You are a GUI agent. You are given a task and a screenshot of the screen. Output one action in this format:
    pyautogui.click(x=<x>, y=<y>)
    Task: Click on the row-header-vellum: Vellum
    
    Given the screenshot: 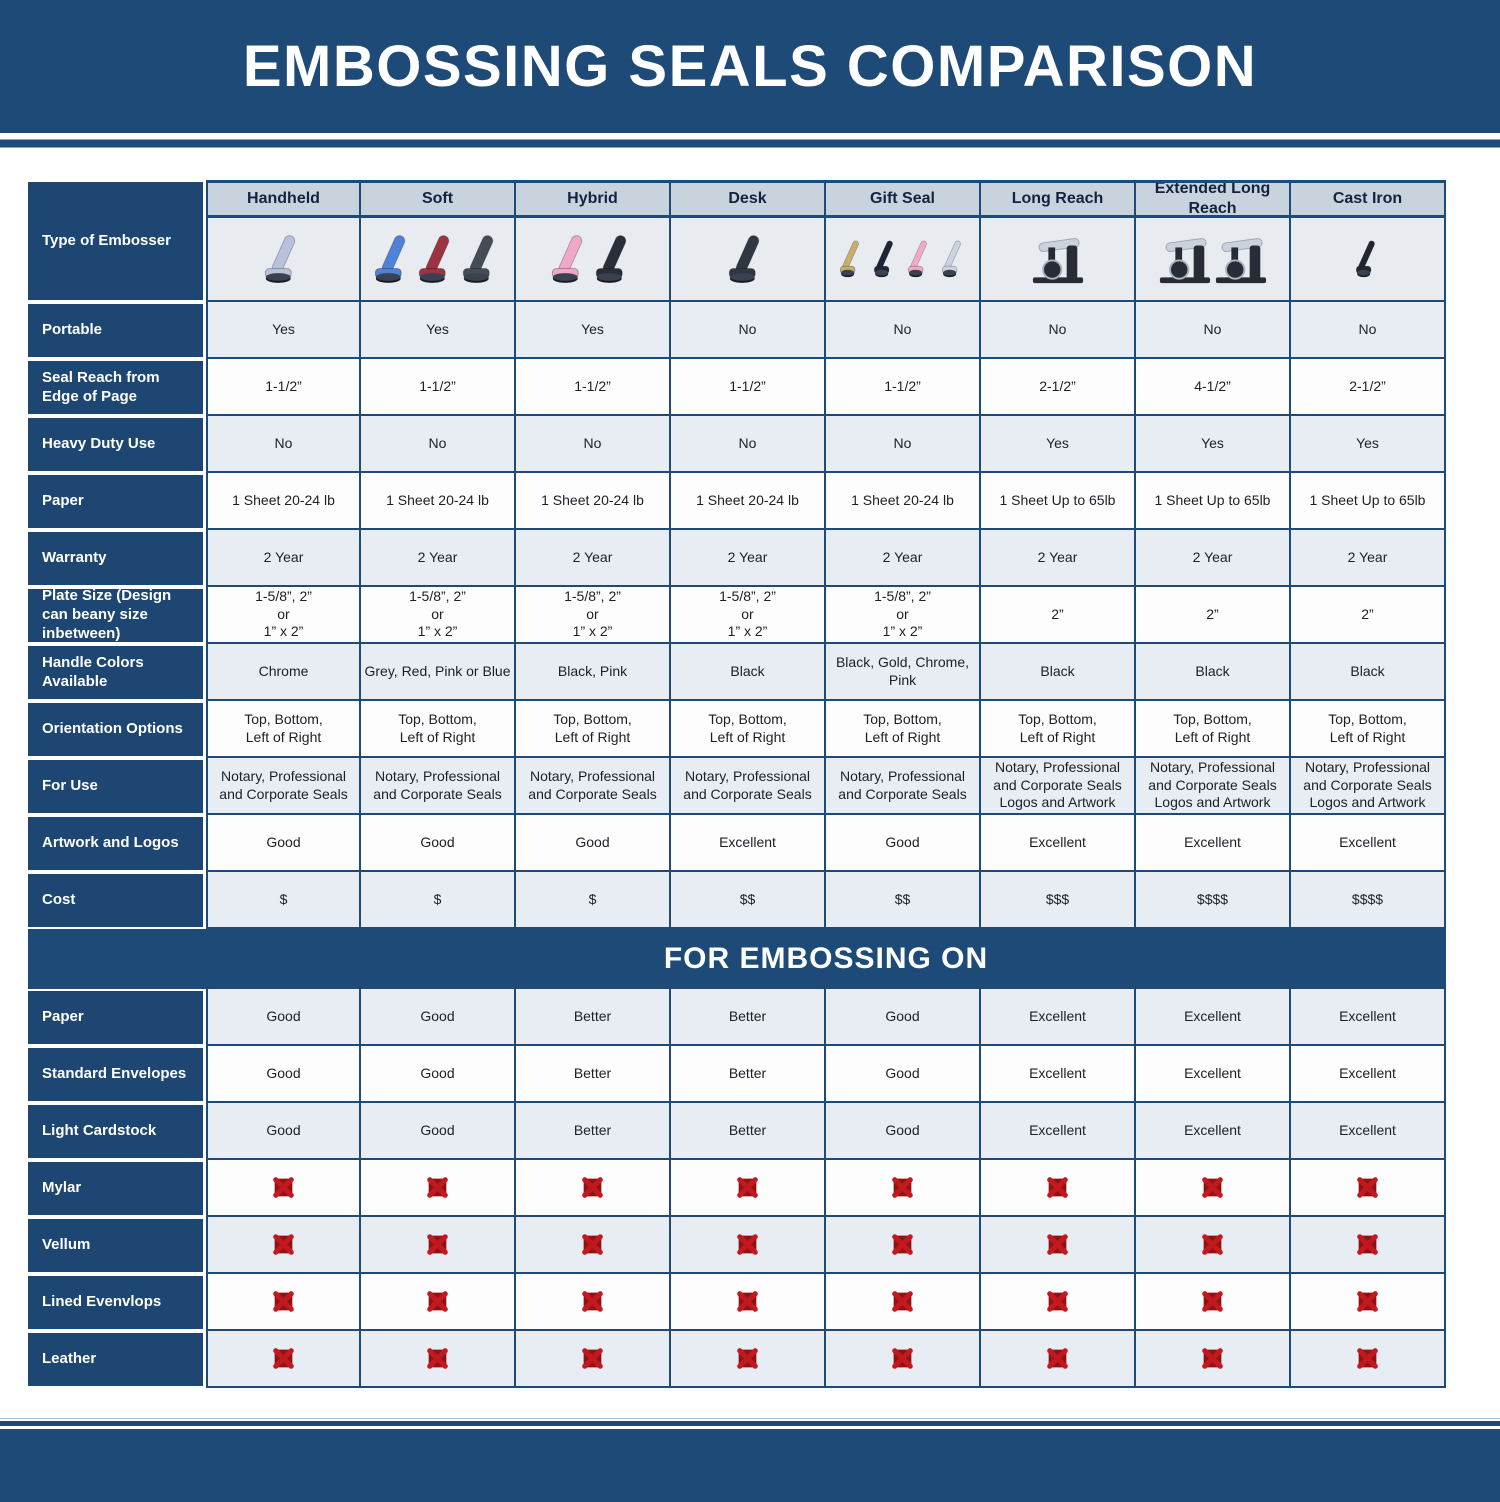 What is the action you would take?
    pyautogui.click(x=117, y=1245)
    